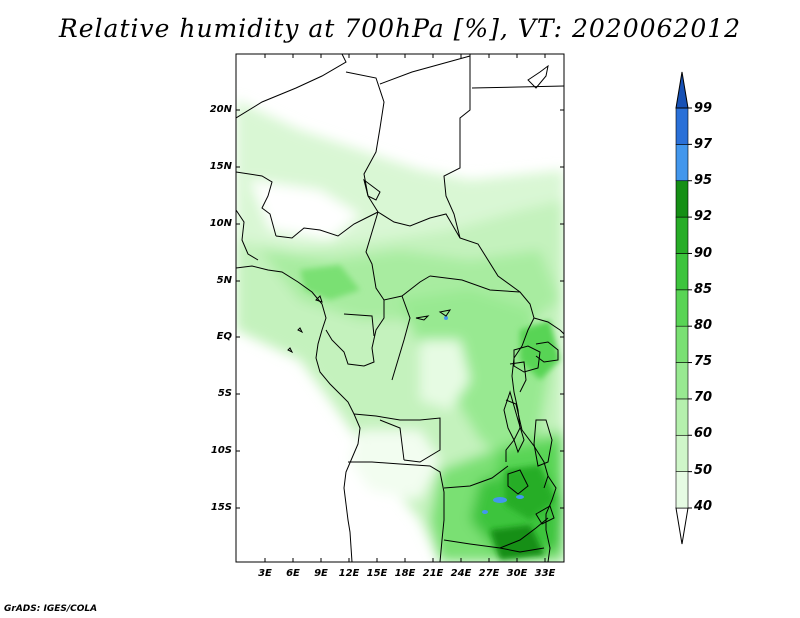 Image resolution: width=800 pixels, height=618 pixels. Describe the element at coordinates (461, 573) in the screenshot. I see `lon-label-24e: 24E` at that location.